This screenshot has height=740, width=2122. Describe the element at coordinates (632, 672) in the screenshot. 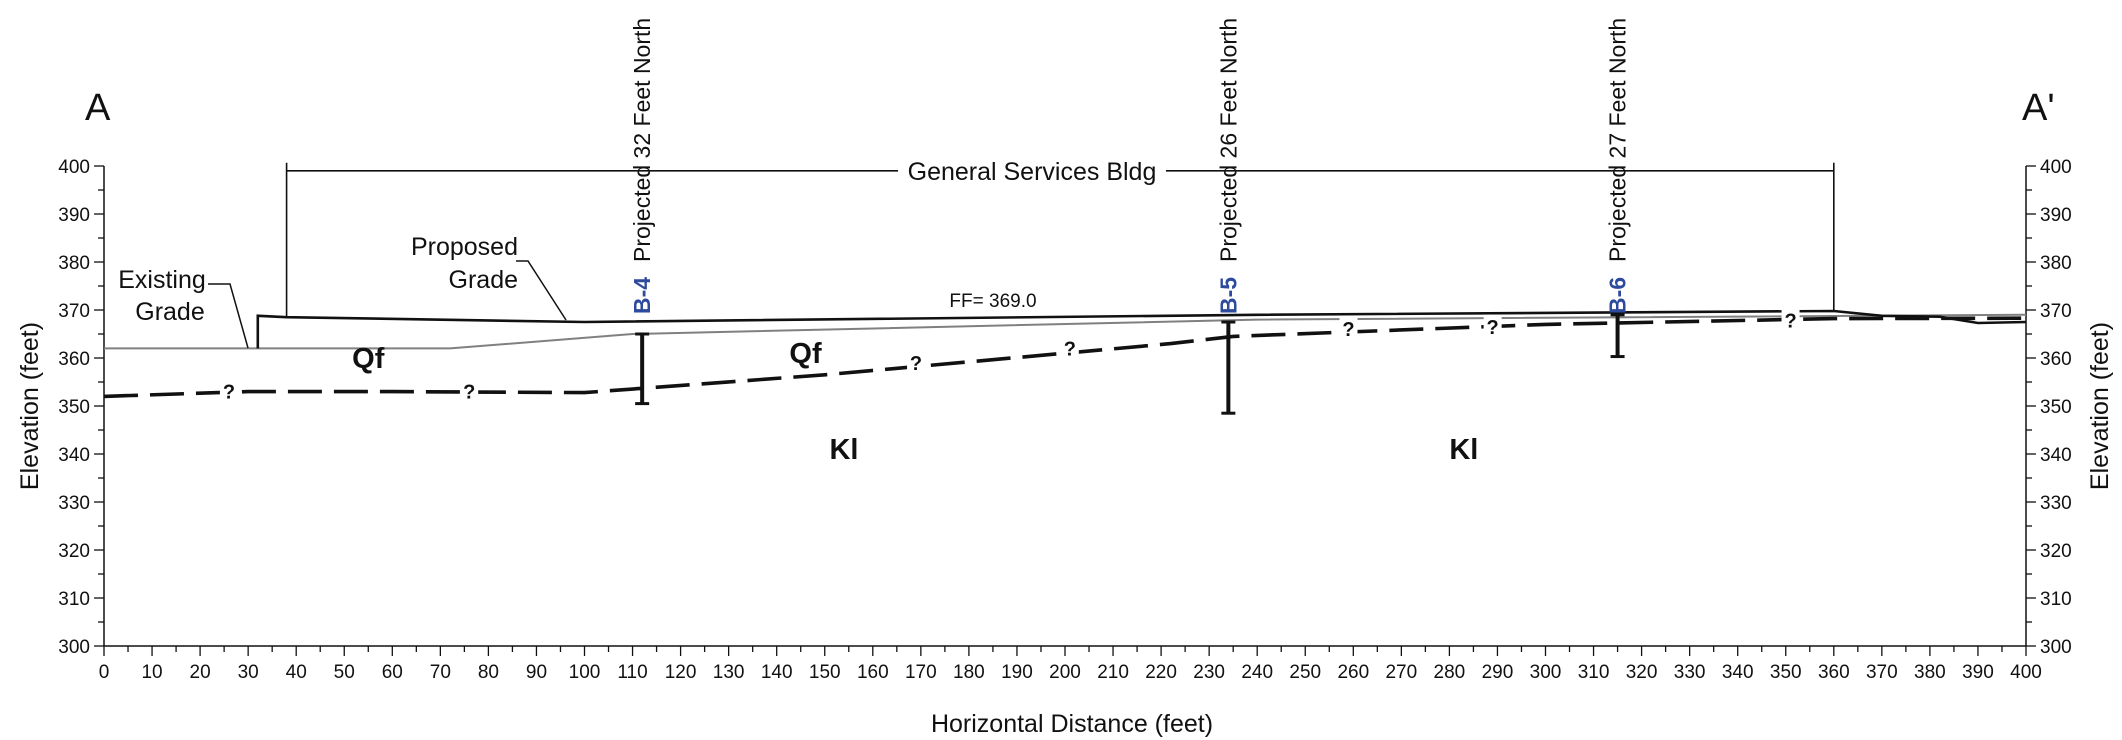

I see `x-tick-label: 110` at that location.